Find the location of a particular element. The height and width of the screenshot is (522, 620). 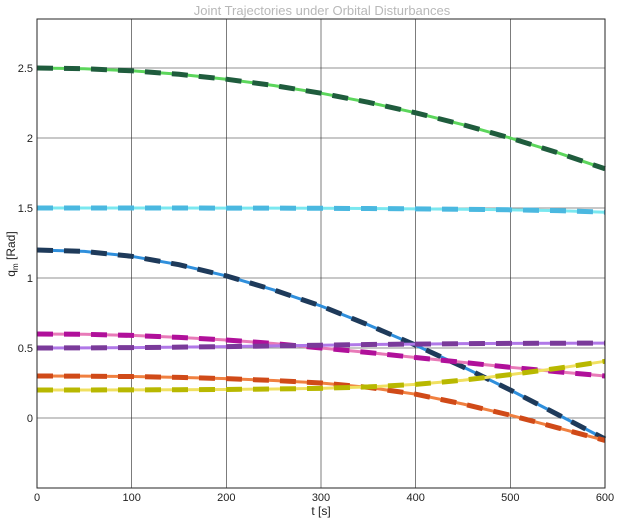

y-axis-label: qm [Rad] is located at coordinates (12, 253).